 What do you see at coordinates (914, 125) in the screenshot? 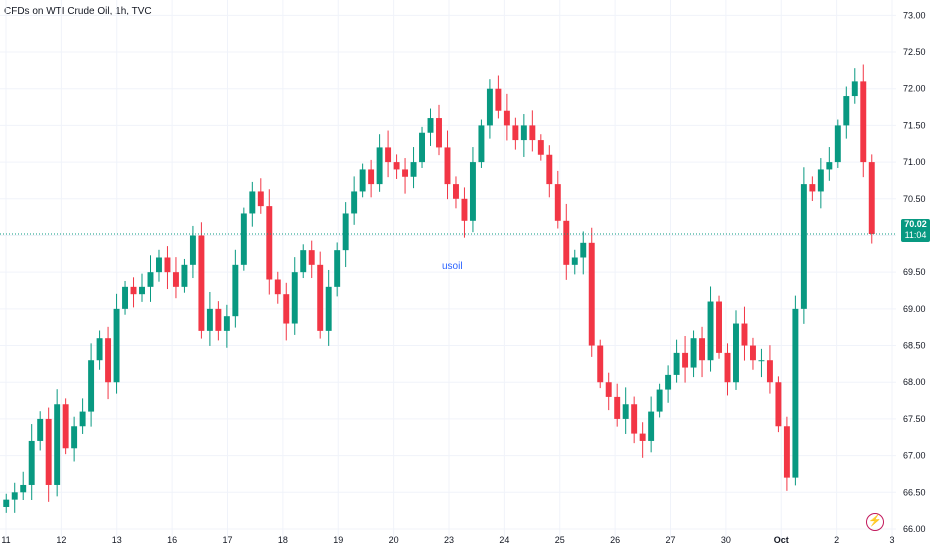
I see `y-tick-label: 71.50` at bounding box center [914, 125].